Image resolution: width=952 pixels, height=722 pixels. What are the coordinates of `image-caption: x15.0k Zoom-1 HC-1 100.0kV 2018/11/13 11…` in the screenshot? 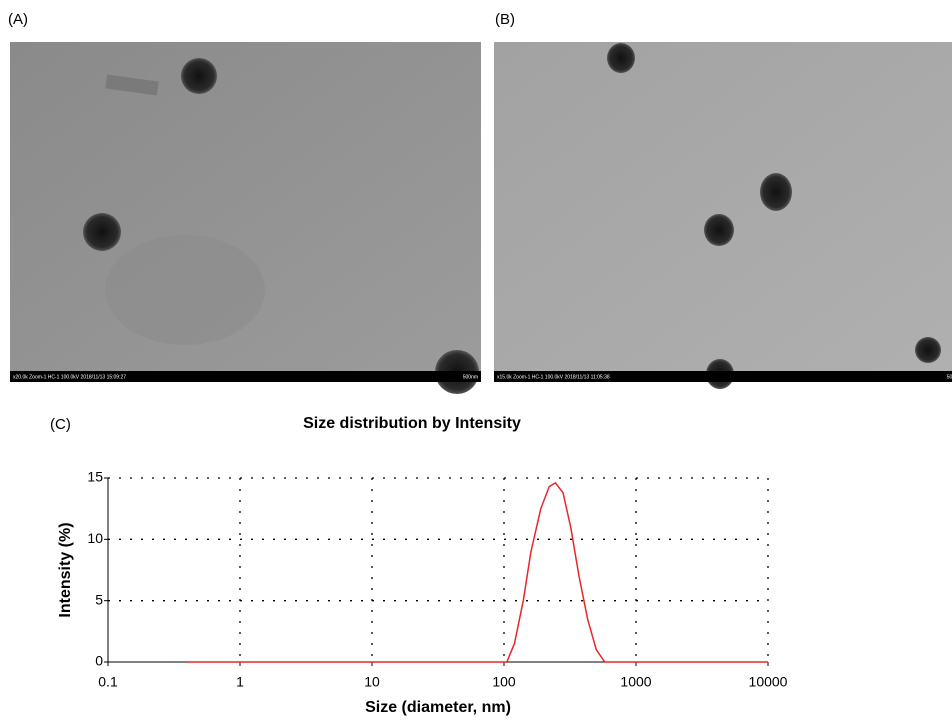 It's located at (553, 377).